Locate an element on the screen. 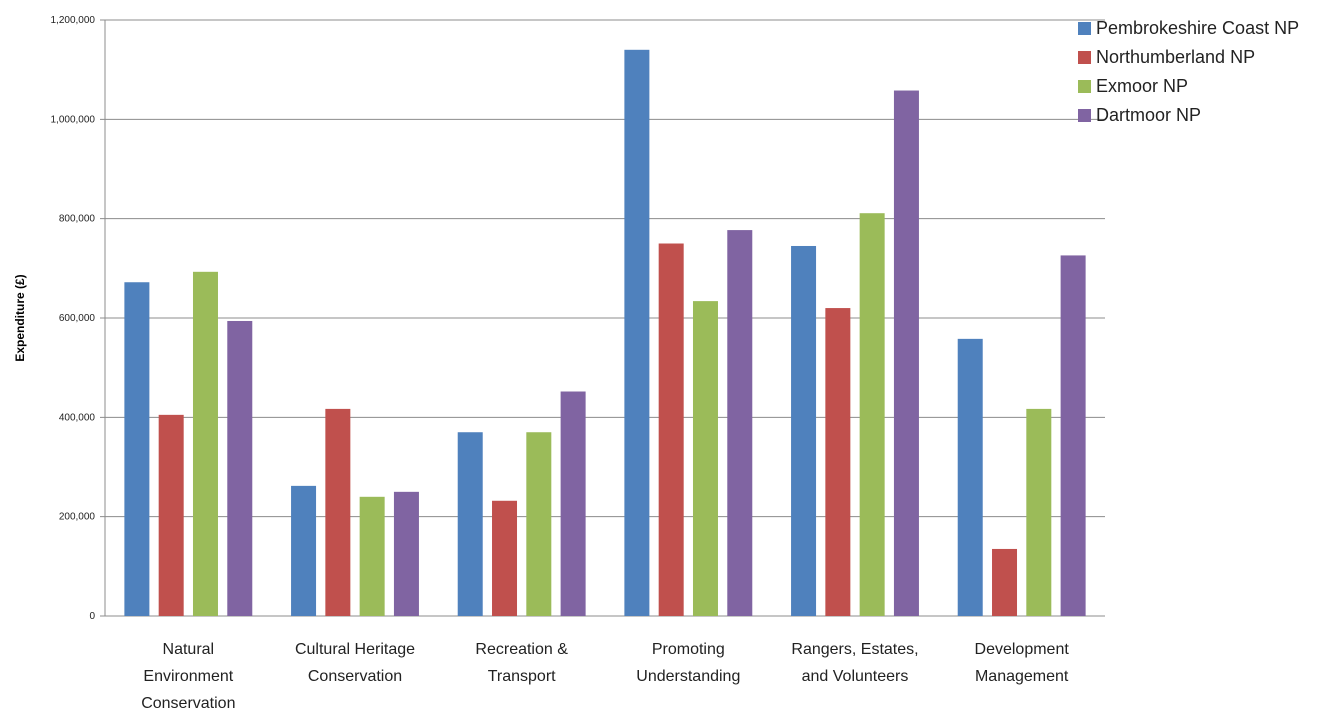  y-tick-label: 200,000 is located at coordinates (77, 517).